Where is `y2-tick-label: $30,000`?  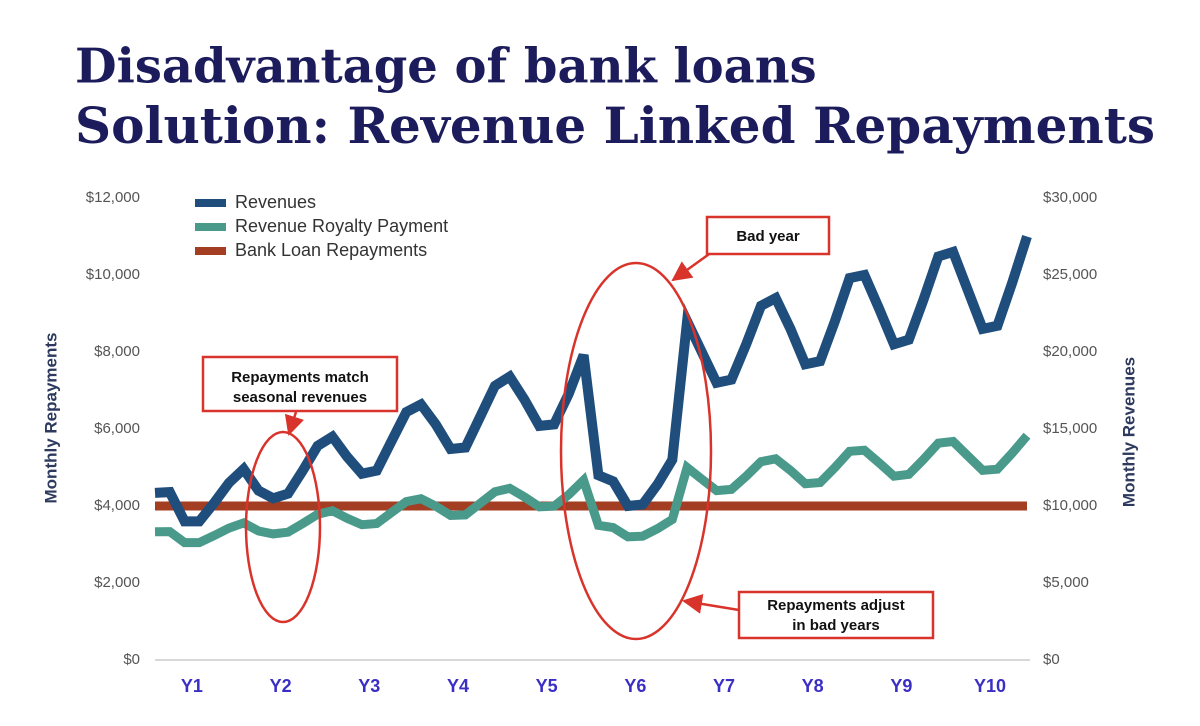
y2-tick-label: $30,000 is located at coordinates (1070, 197).